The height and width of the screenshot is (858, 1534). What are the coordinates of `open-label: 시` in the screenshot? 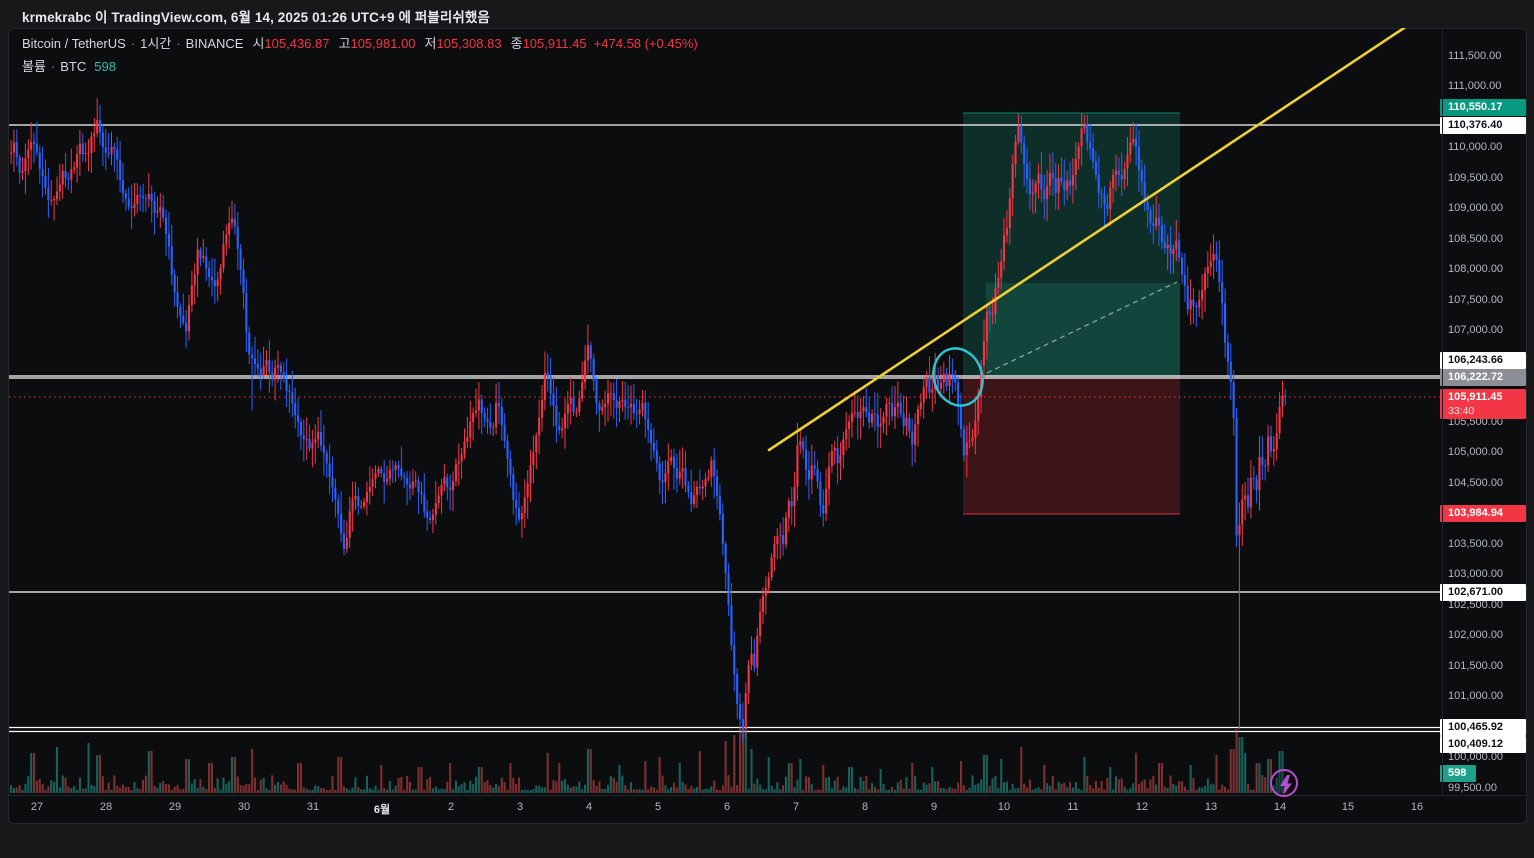 It's located at (258, 43).